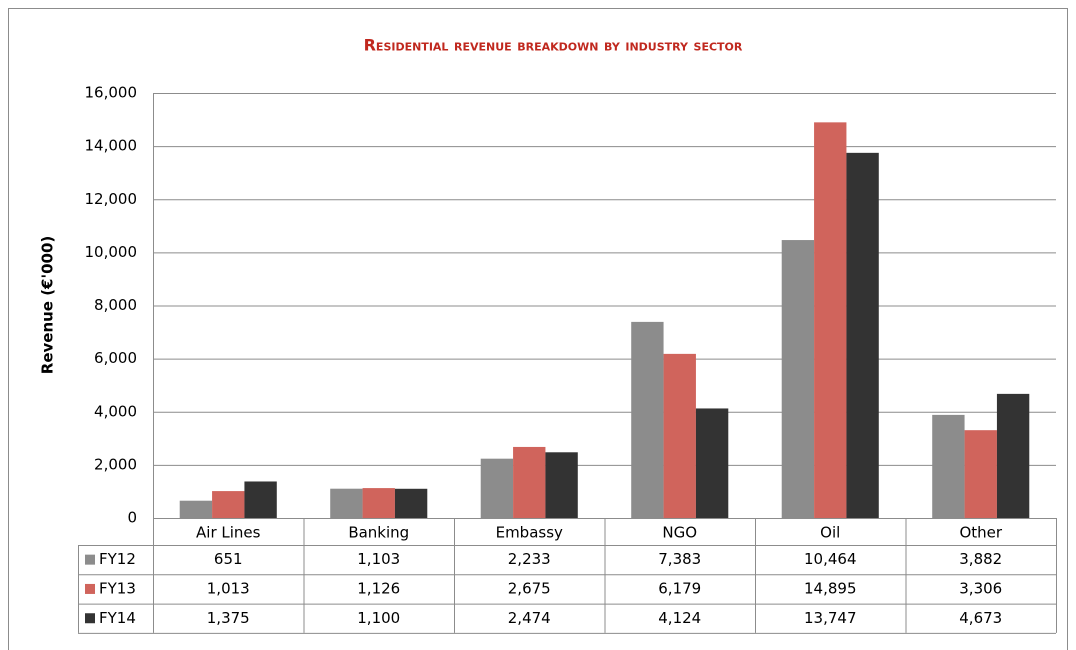  What do you see at coordinates (679, 533) in the screenshot?
I see `x-tick-label: NGO` at bounding box center [679, 533].